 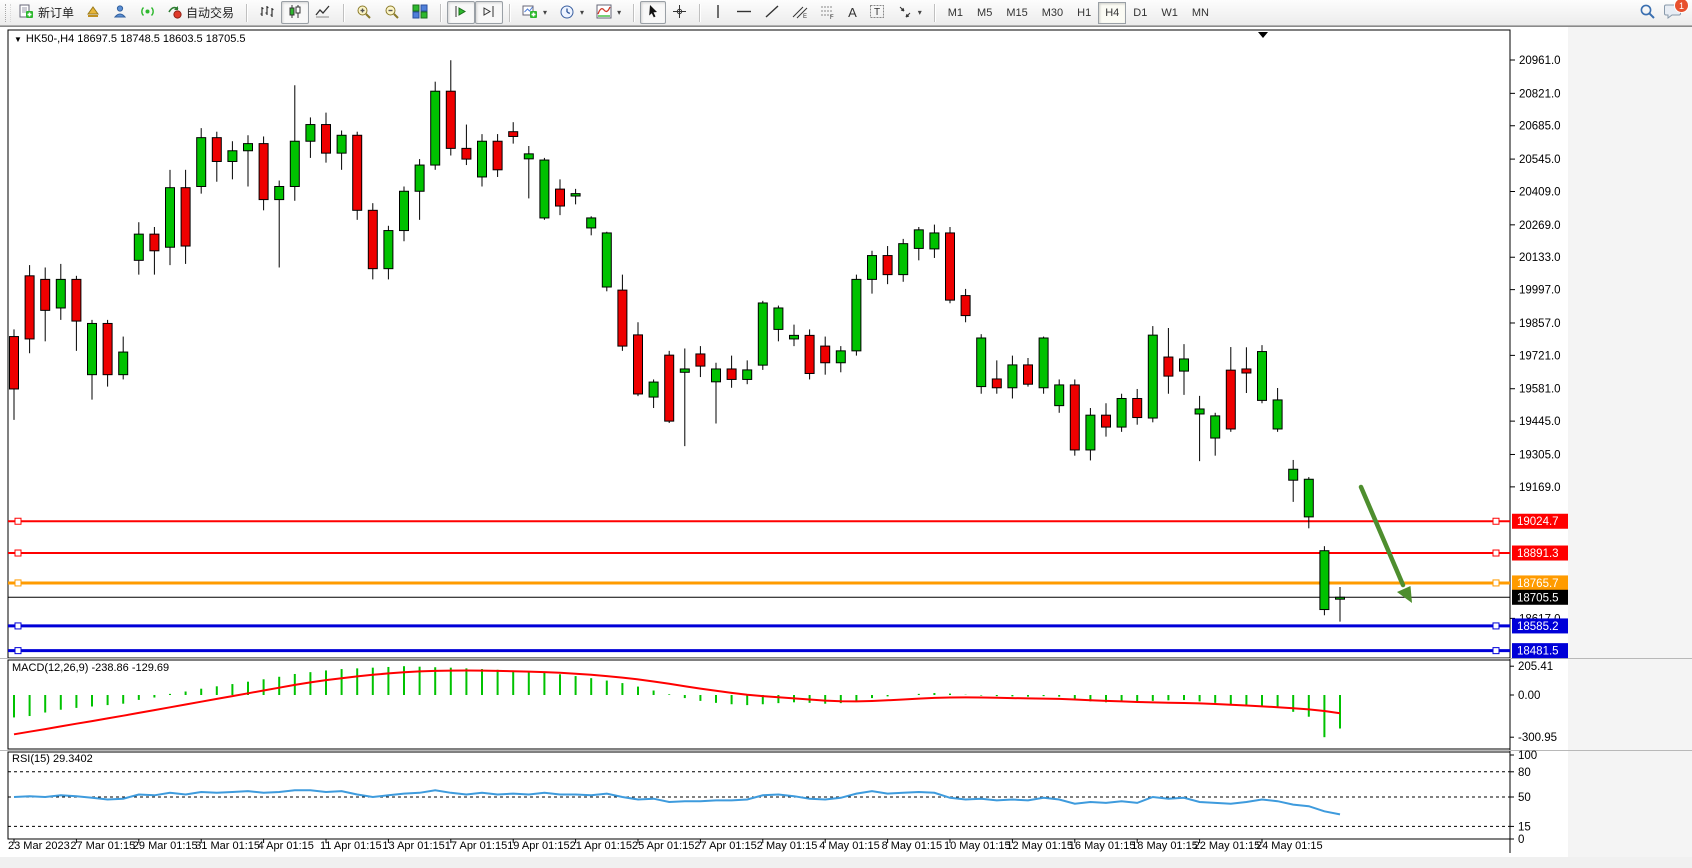 I want to click on timeframe-button-h4: H4, so click(x=1112, y=12).